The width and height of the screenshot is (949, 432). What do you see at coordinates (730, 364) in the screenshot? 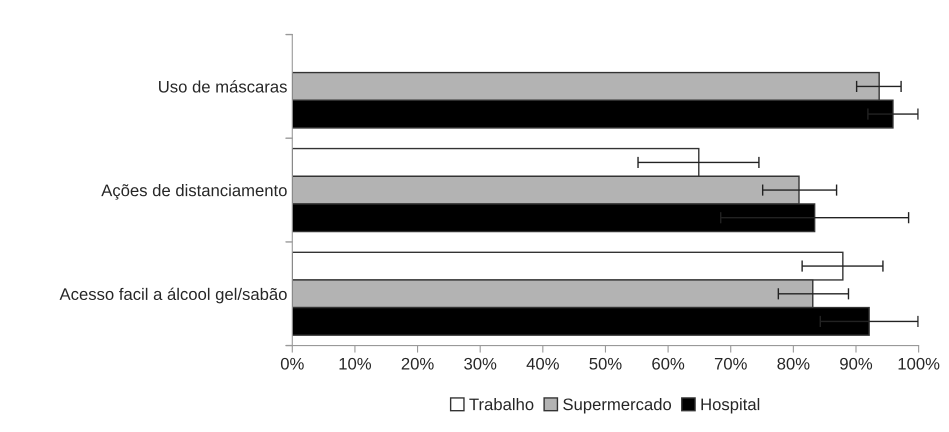
I see `x-tick-label: 70%` at bounding box center [730, 364].